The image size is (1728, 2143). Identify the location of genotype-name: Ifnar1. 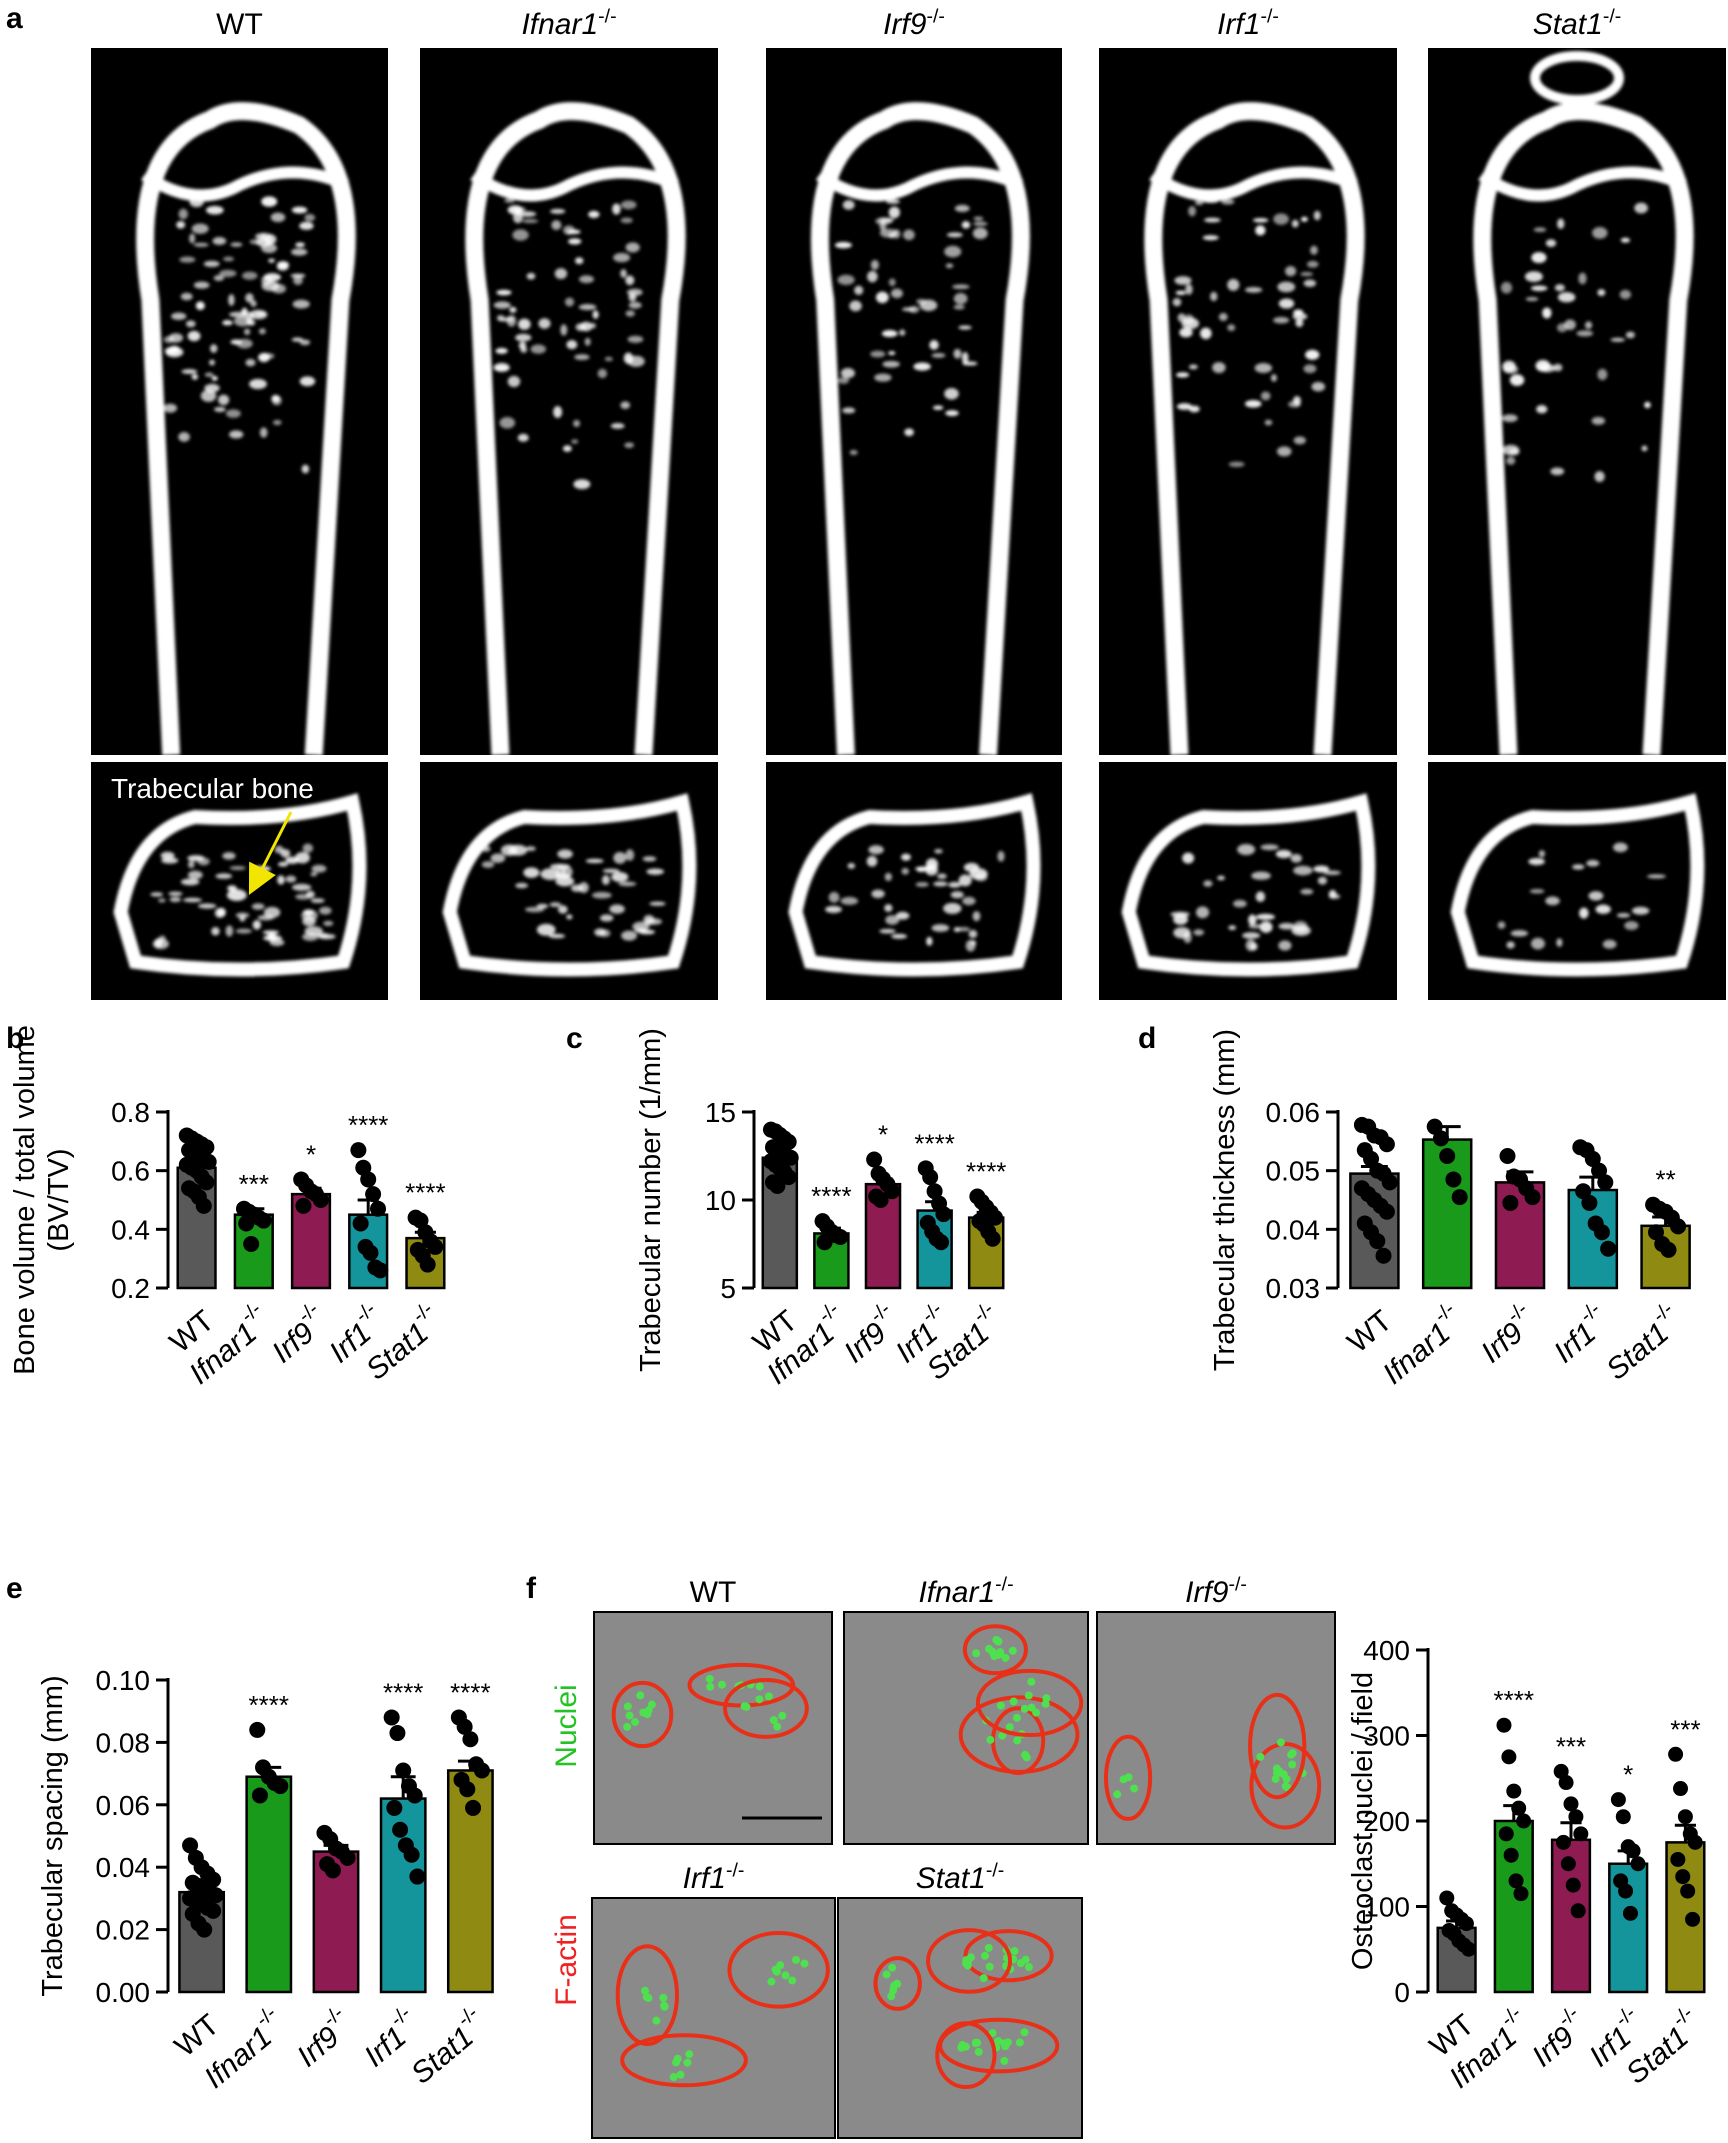
(559, 24).